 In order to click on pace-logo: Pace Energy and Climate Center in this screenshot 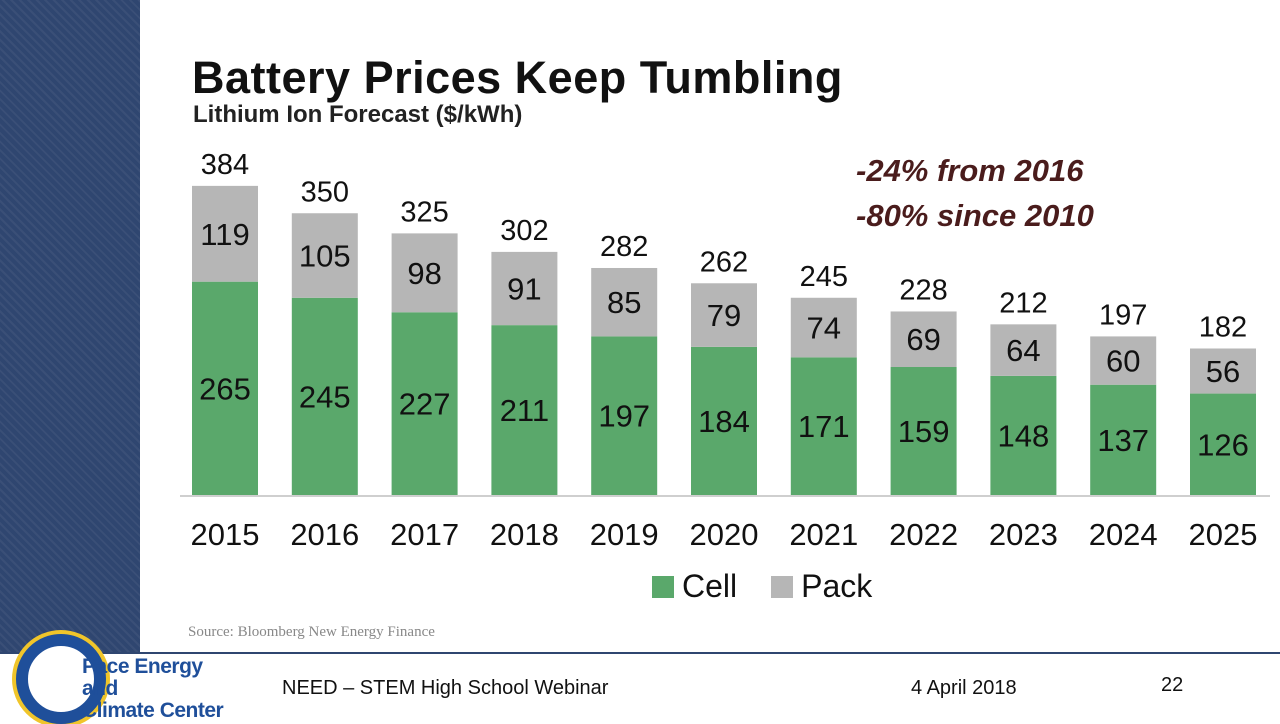, I will do `click(125, 675)`.